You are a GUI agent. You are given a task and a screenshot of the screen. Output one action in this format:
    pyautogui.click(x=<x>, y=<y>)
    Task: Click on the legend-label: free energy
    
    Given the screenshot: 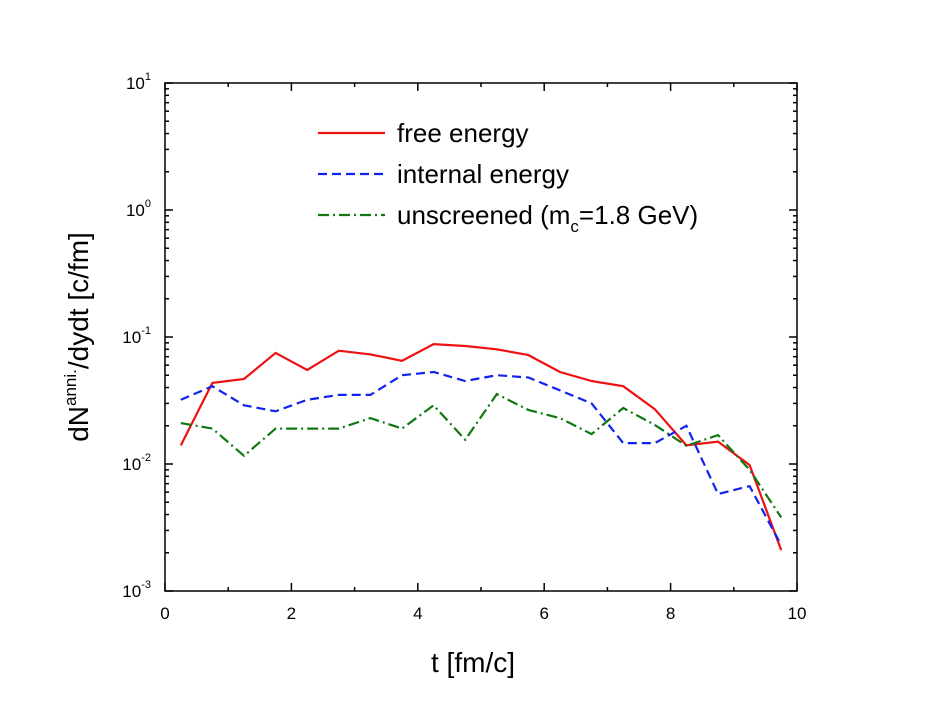 What is the action you would take?
    pyautogui.click(x=463, y=133)
    